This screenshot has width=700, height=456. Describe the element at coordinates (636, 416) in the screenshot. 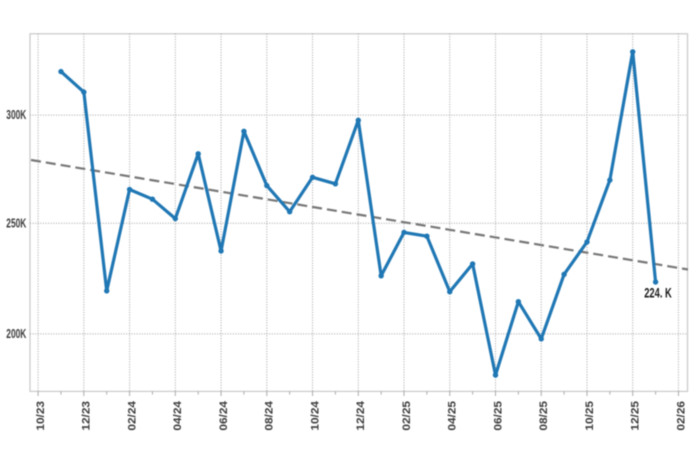

I see `svg-text: 12/25` at that location.